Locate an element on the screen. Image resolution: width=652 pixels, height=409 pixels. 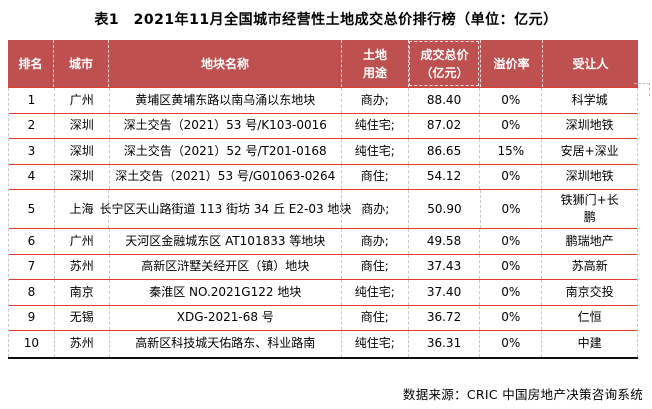
cell-plot-name: 黄埔区黄埔东路以南乌涌以东地块 is located at coordinates (224, 100).